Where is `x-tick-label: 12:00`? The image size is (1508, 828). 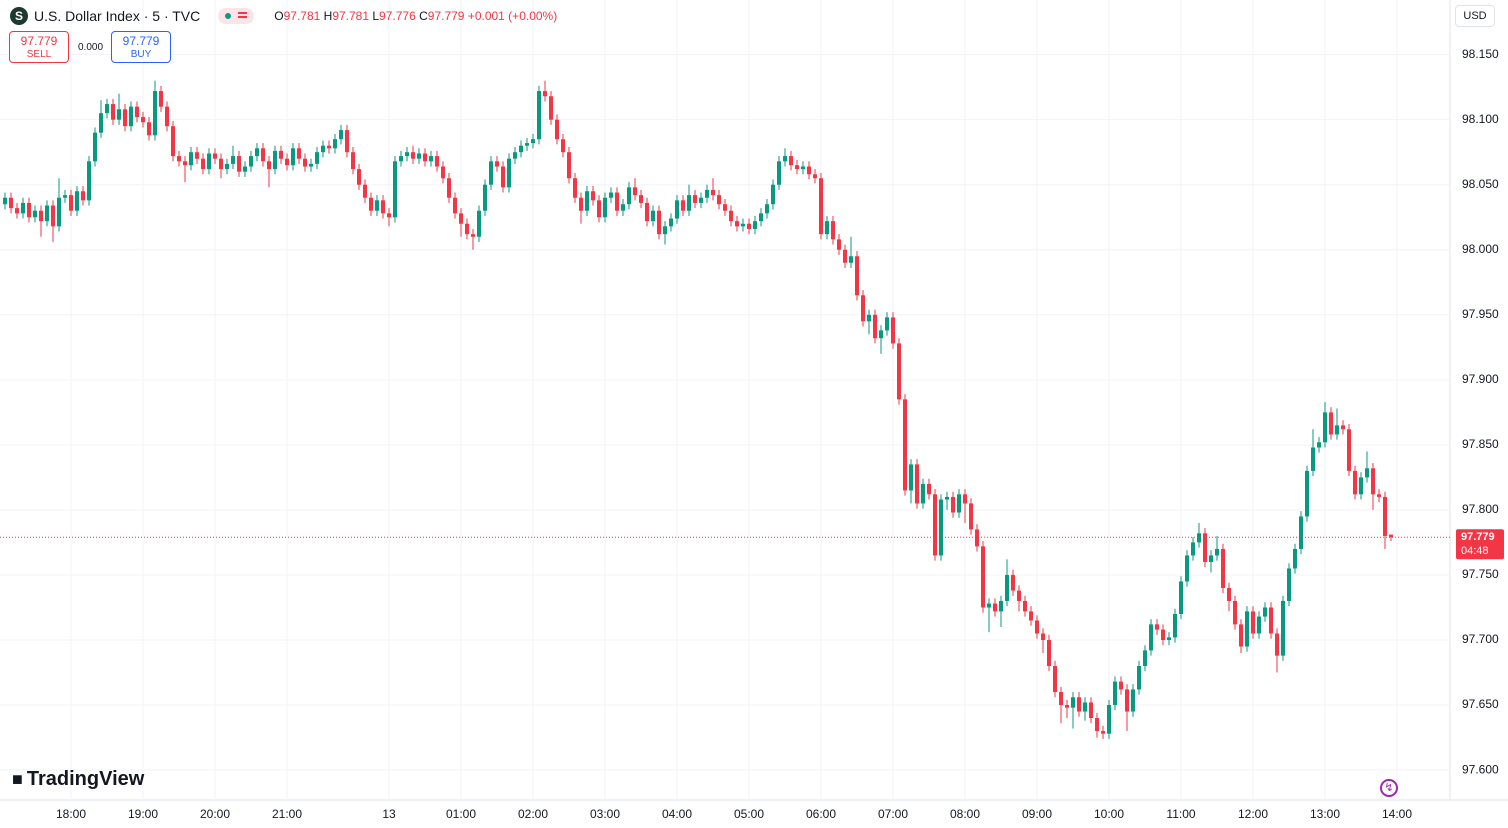
x-tick-label: 12:00 is located at coordinates (1253, 814).